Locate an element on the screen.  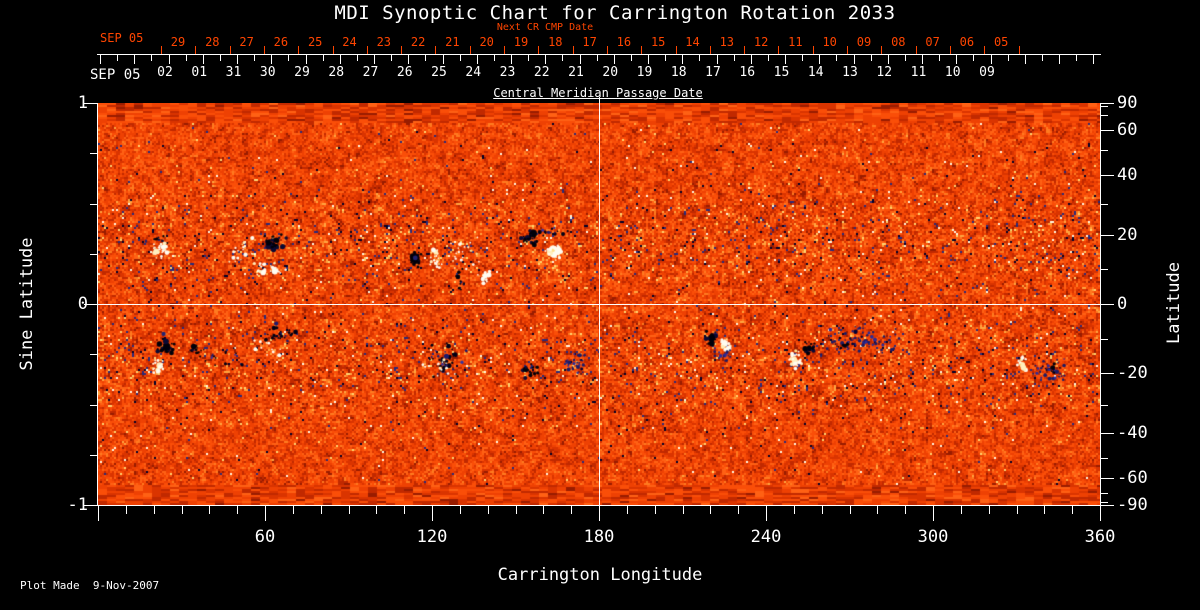
left-axis-line is located at coordinates (97, 304).